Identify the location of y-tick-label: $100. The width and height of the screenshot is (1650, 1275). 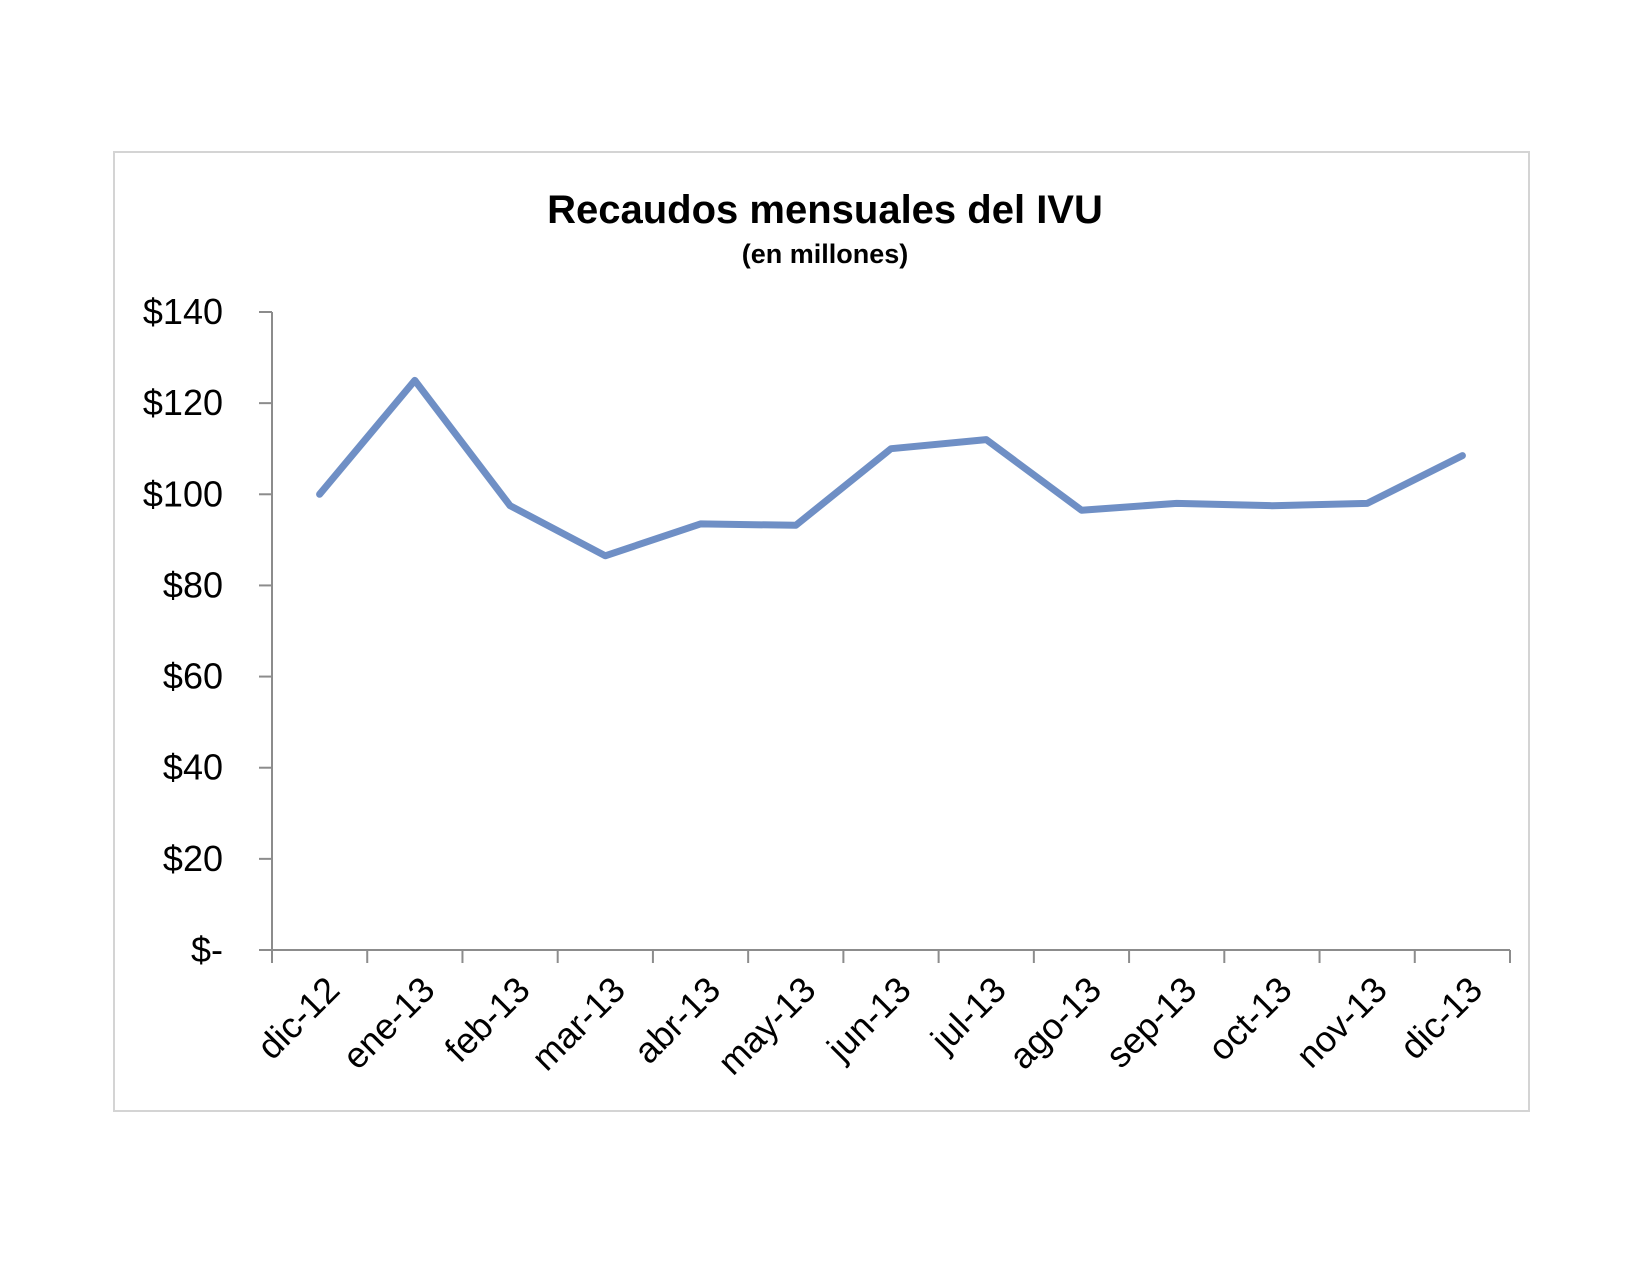
(183, 493).